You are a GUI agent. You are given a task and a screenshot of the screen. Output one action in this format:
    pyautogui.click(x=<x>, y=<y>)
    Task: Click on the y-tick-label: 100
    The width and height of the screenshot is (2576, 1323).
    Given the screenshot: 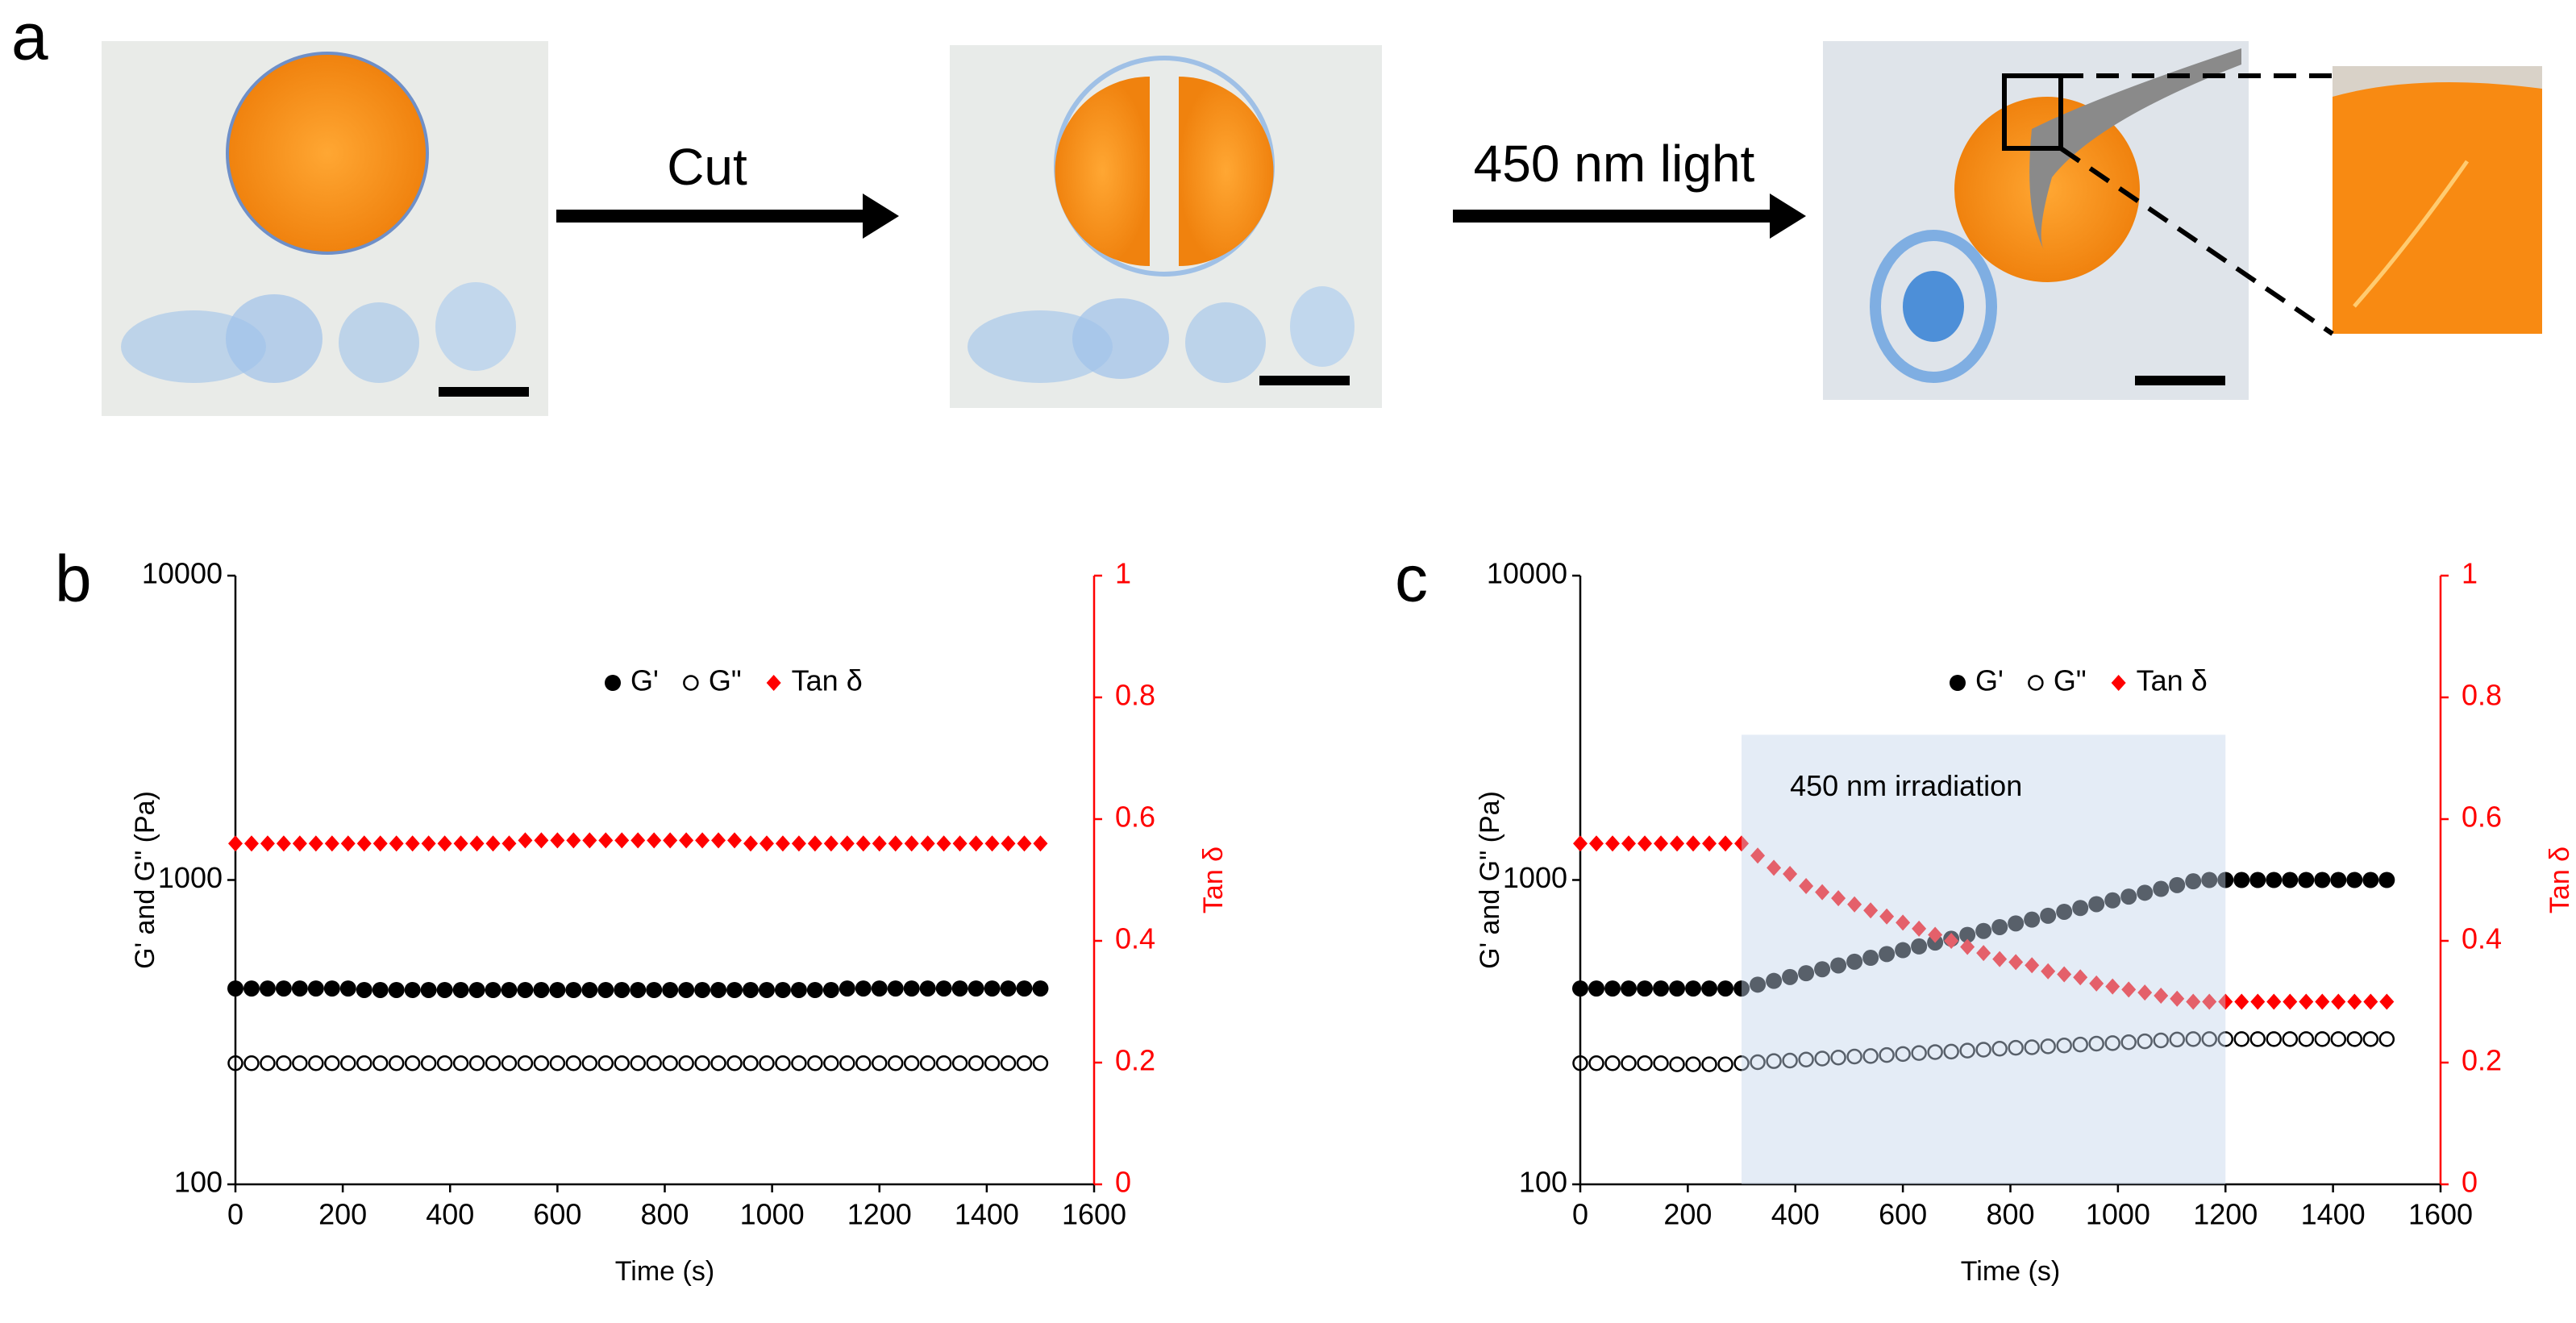 What is the action you would take?
    pyautogui.click(x=1543, y=1182)
    